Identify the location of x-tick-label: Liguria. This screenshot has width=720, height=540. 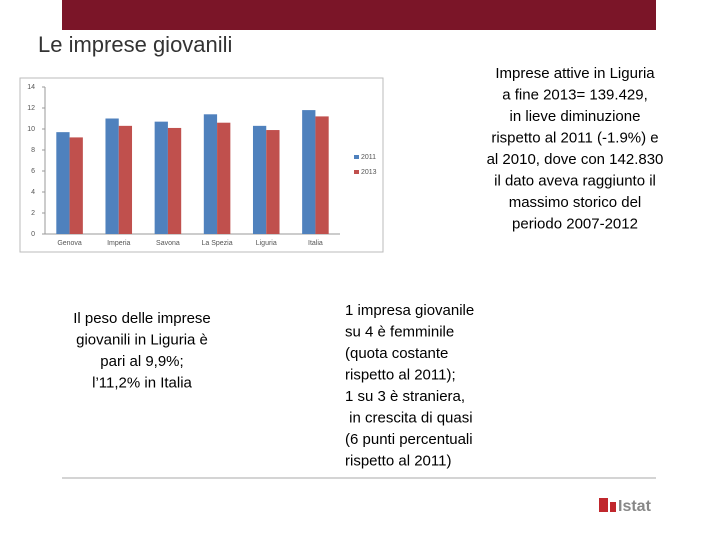
(266, 243).